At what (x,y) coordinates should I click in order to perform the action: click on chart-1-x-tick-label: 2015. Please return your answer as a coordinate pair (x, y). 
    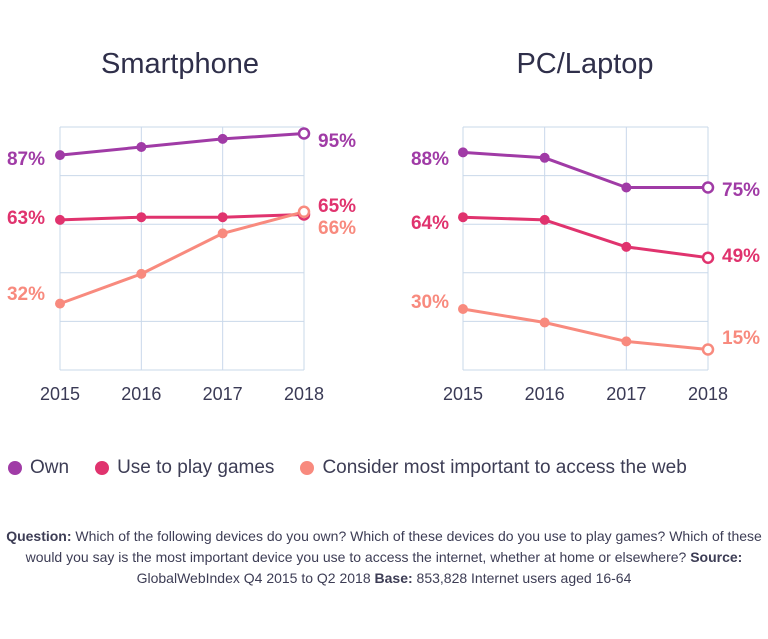
    Looking at the image, I should click on (60, 394).